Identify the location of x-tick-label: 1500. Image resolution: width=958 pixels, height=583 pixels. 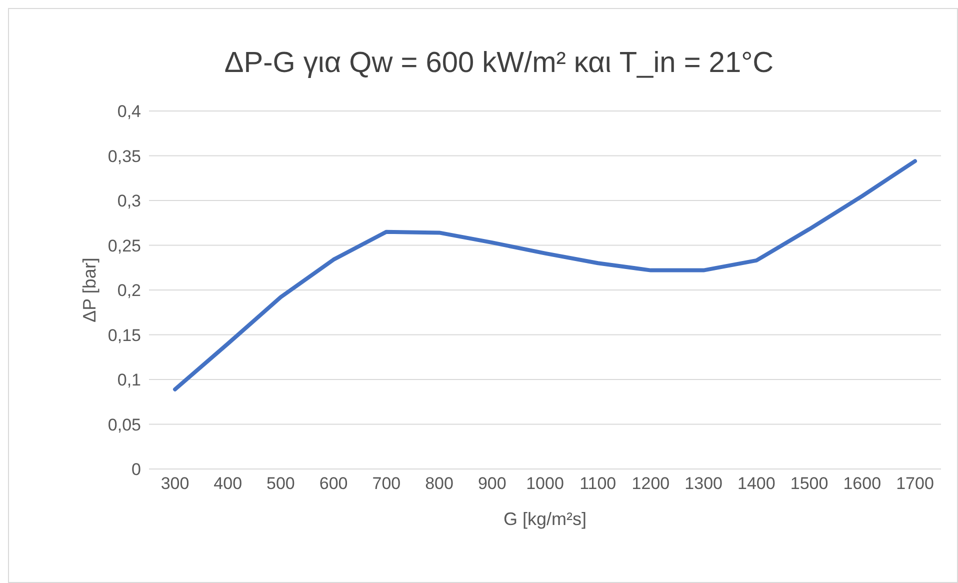
(809, 484).